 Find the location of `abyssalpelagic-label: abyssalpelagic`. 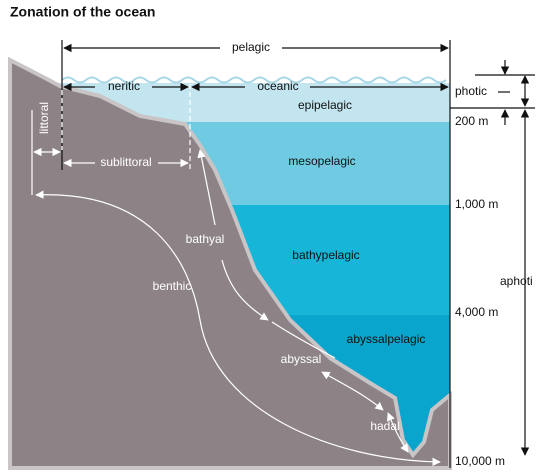

abyssalpelagic-label: abyssalpelagic is located at coordinates (386, 339).